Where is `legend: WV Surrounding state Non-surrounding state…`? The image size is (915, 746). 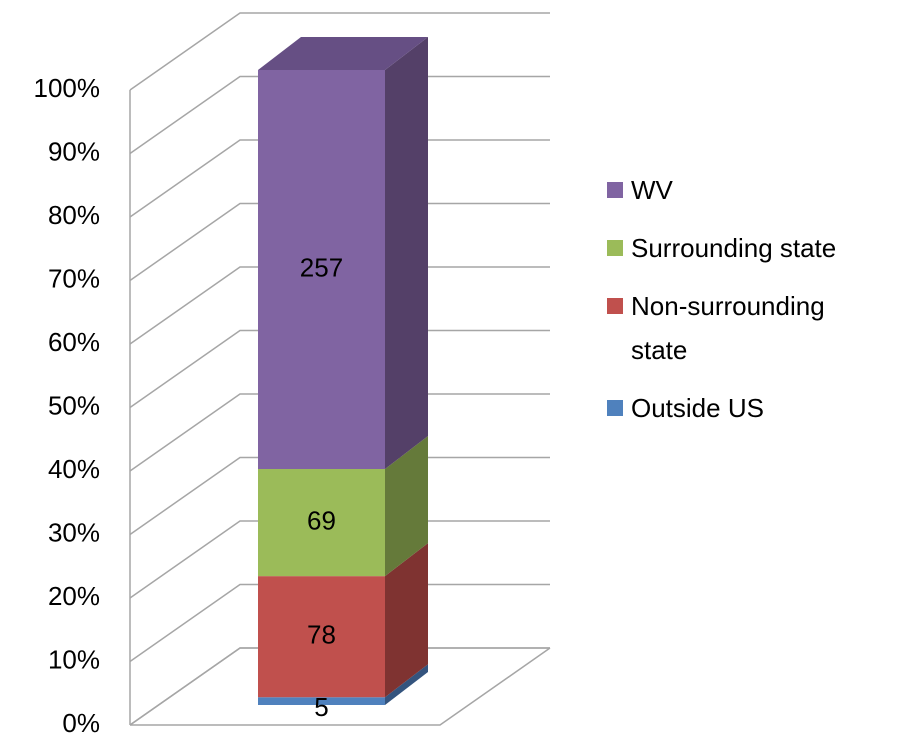
legend: WV Surrounding state Non-surrounding state… is located at coordinates (732, 306).